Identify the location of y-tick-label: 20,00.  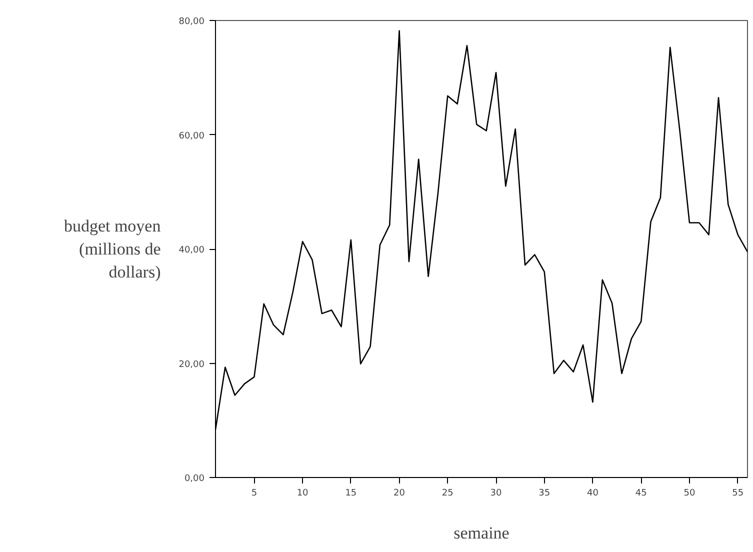
(191, 365).